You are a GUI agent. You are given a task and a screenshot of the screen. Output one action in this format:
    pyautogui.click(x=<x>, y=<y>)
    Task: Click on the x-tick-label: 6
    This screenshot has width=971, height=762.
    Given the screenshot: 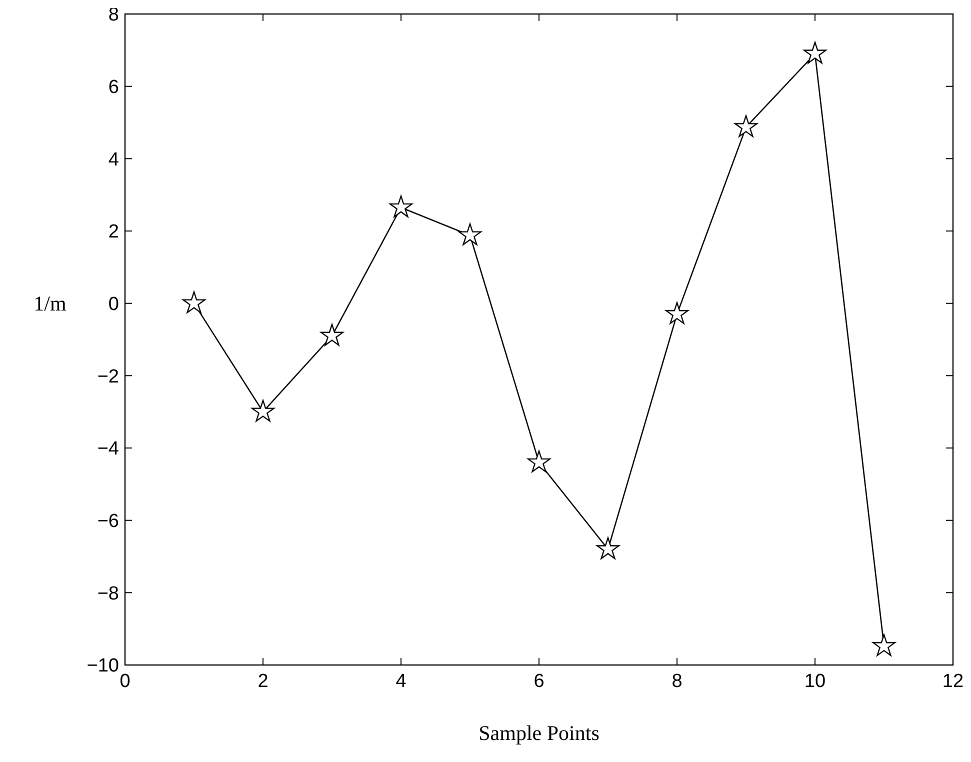 What is the action you would take?
    pyautogui.click(x=539, y=681)
    